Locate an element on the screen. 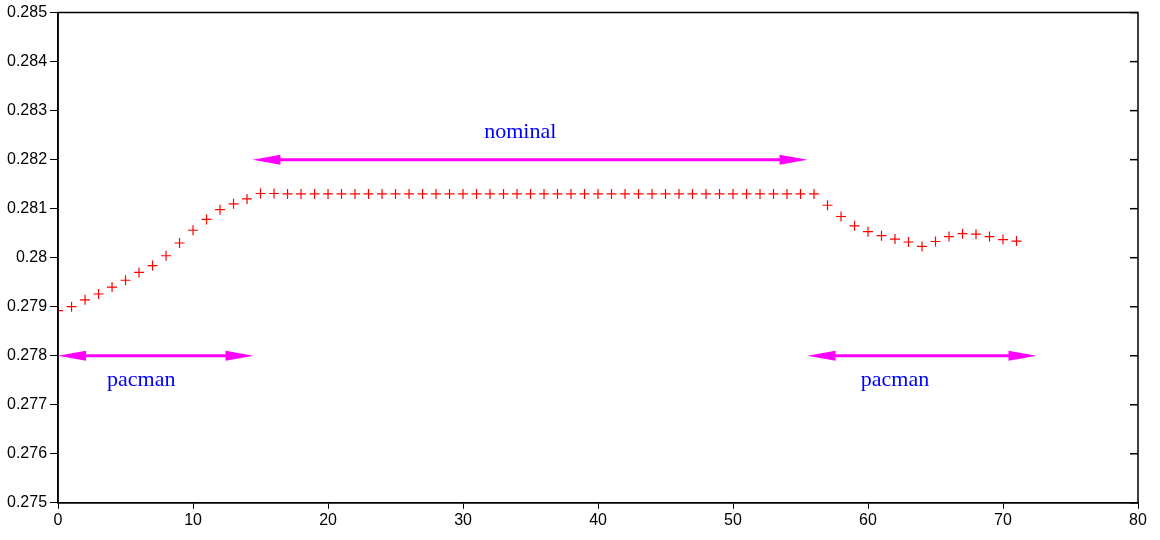 Image resolution: width=1160 pixels, height=540 pixels. x-tick-label: 50 is located at coordinates (733, 519).